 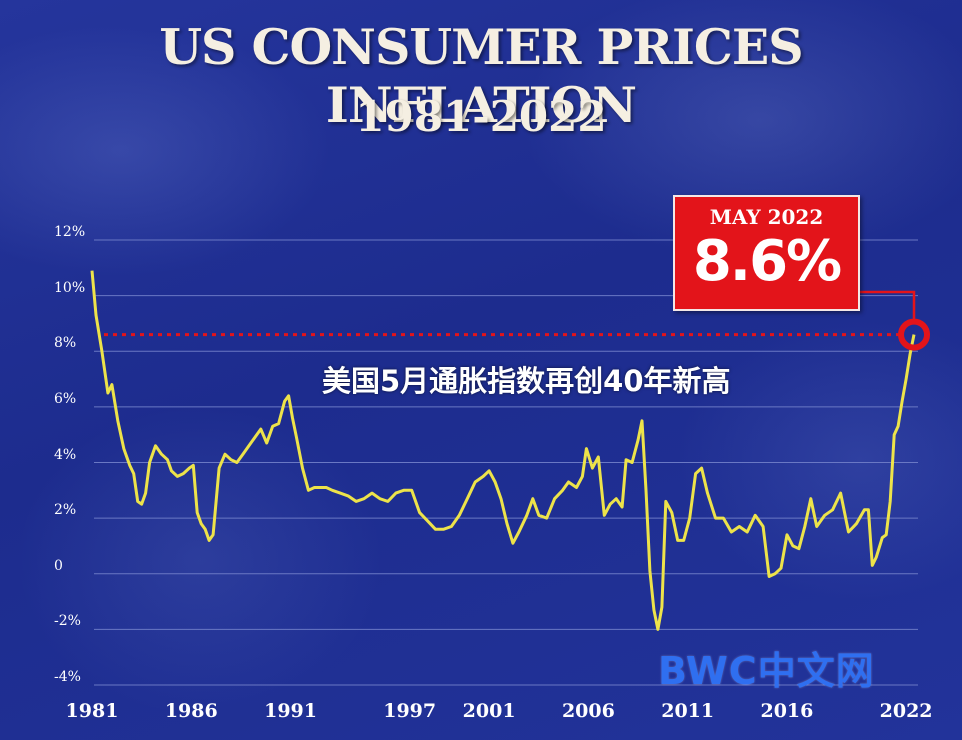 What do you see at coordinates (914, 334) in the screenshot?
I see `highlight-marker` at bounding box center [914, 334].